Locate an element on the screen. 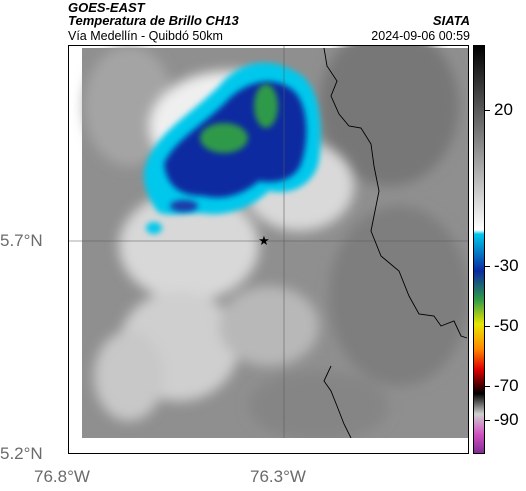  y-tick-label: 5.7°N is located at coordinates (21, 240).